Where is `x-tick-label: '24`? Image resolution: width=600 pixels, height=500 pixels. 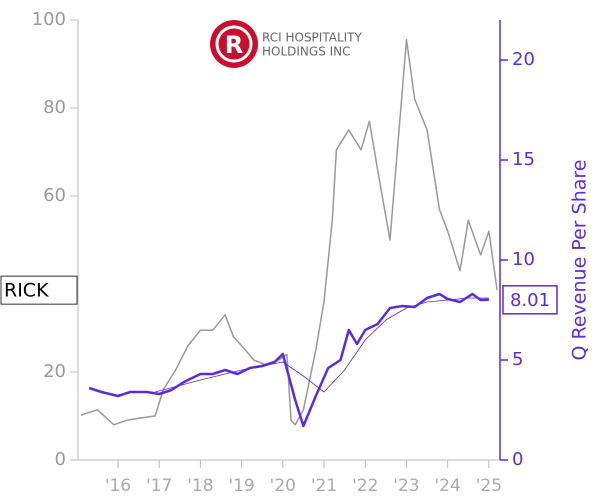
x-tick-label: '24 is located at coordinates (448, 486).